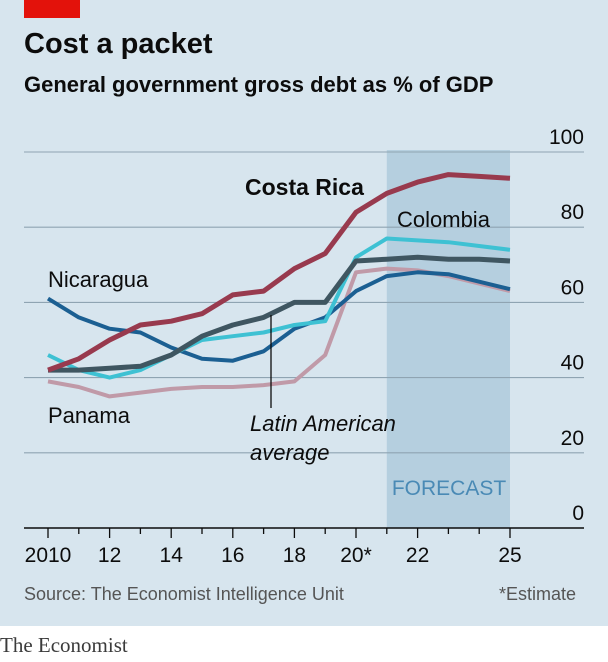 Image resolution: width=608 pixels, height=662 pixels. What do you see at coordinates (566, 137) in the screenshot?
I see `y-tick-label-100: 100` at bounding box center [566, 137].